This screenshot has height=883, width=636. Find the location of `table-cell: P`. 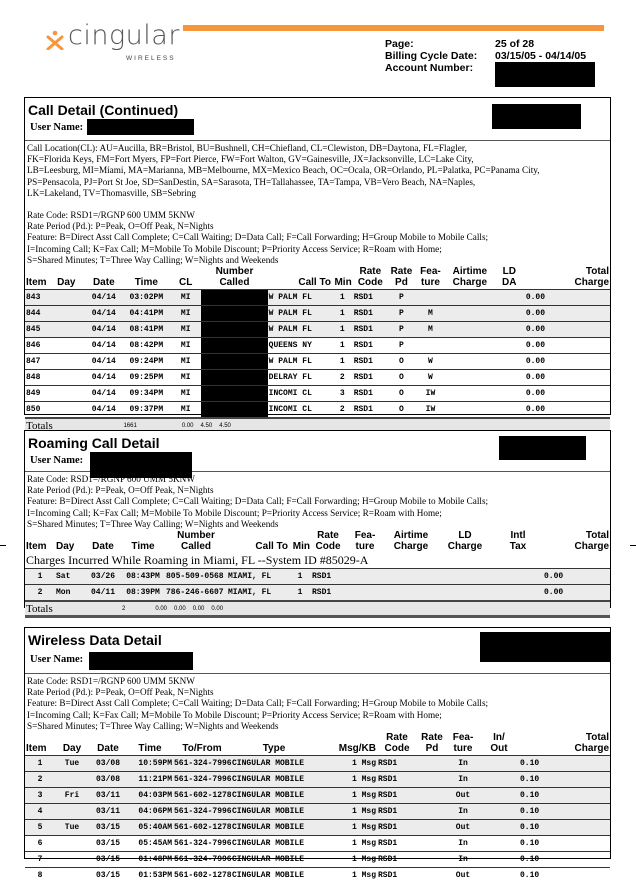

table-cell: P is located at coordinates (401, 329).